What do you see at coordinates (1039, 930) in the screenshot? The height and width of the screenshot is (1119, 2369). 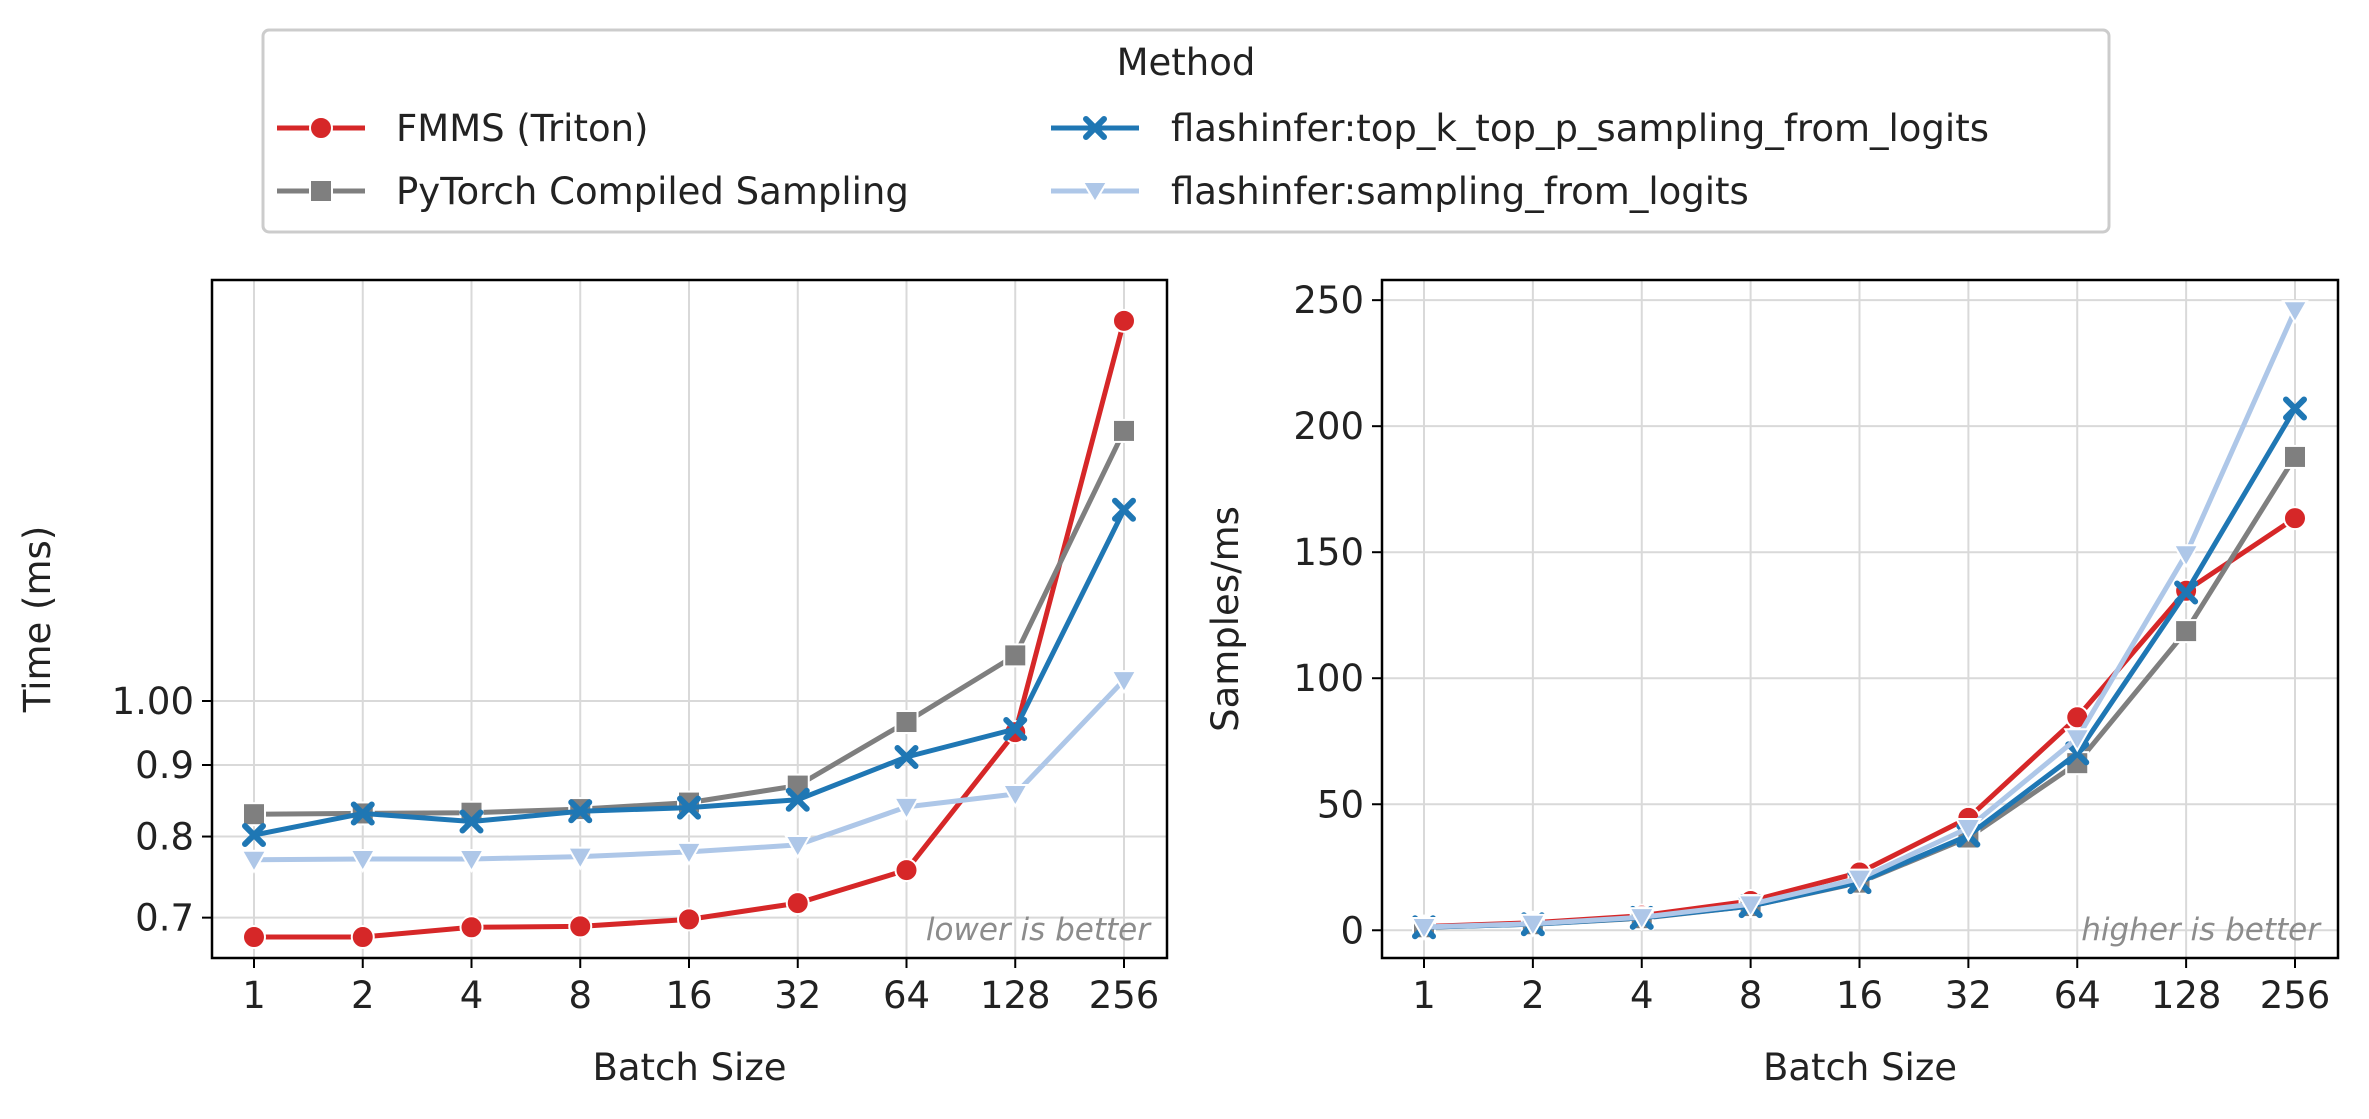 I see `annotation: lower is better` at bounding box center [1039, 930].